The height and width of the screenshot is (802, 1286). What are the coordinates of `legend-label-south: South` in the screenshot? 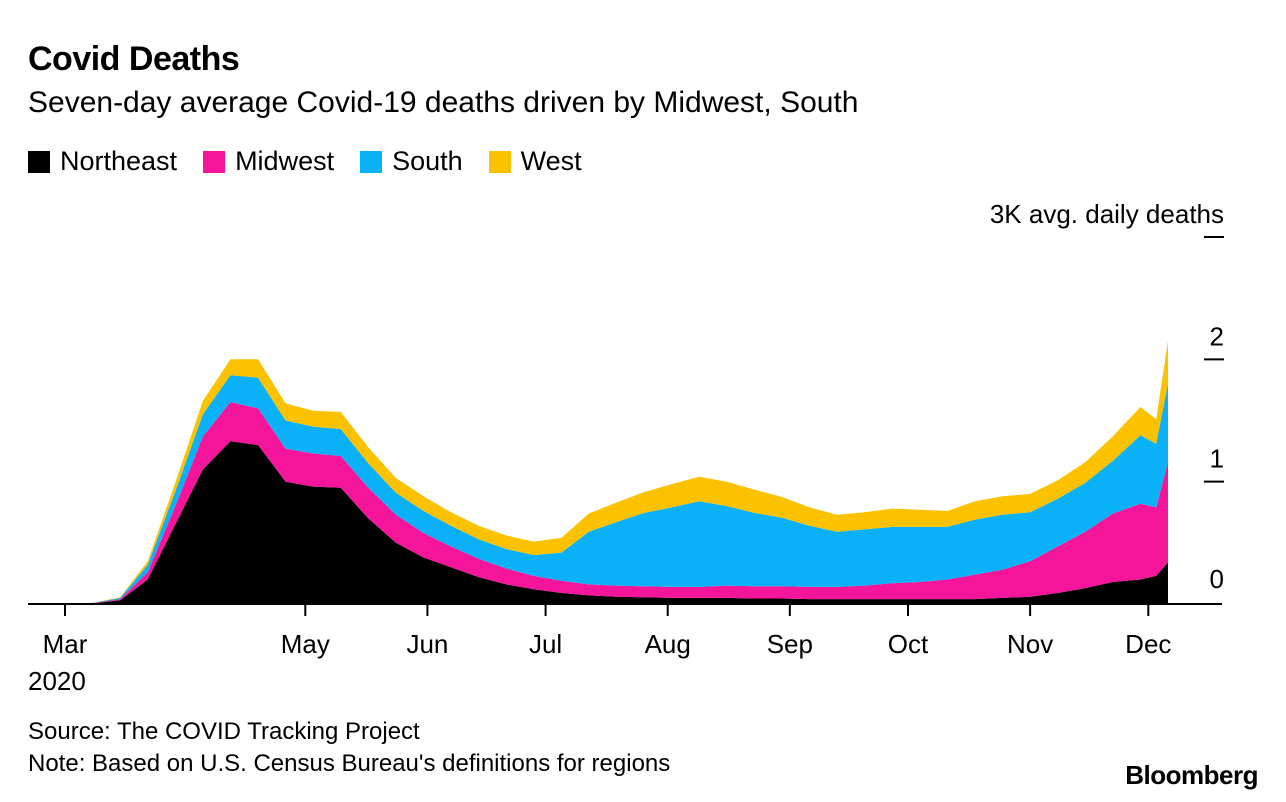 It's located at (427, 161).